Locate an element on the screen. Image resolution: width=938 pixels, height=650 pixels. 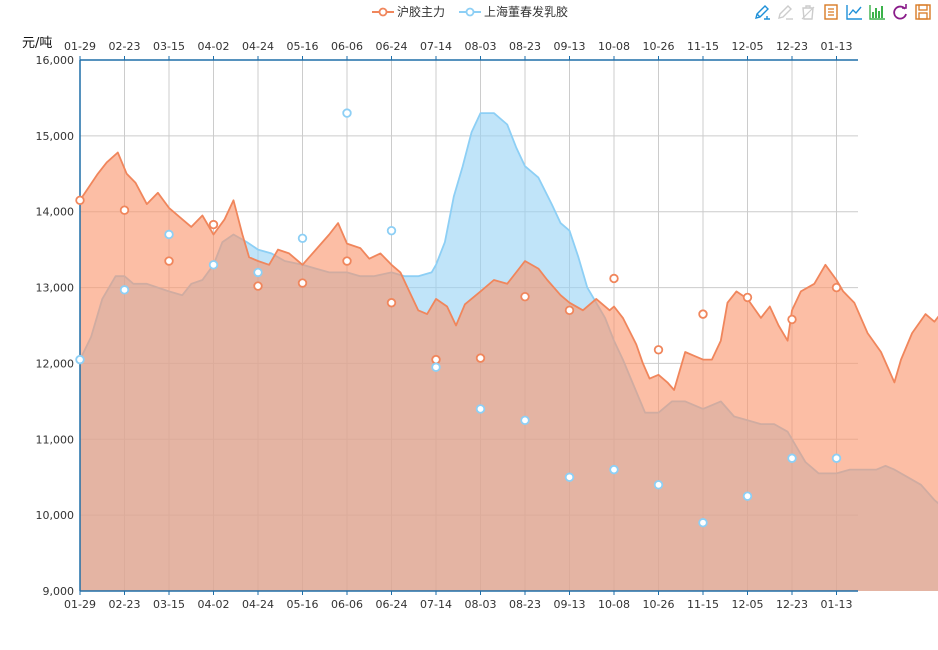
legend-item-shanghai-rubber-futures: 沪胶主力 is located at coordinates (408, 11).